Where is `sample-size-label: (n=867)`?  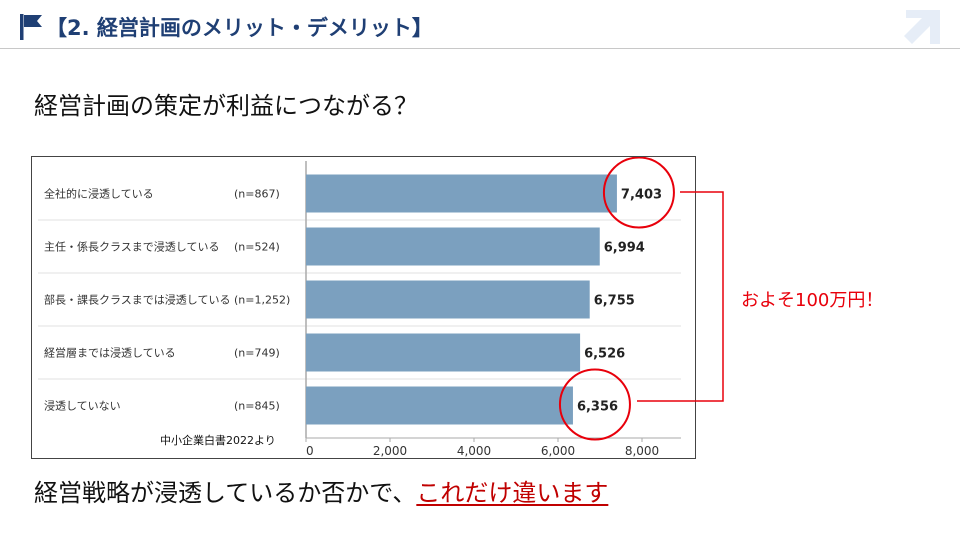 sample-size-label: (n=867) is located at coordinates (257, 194).